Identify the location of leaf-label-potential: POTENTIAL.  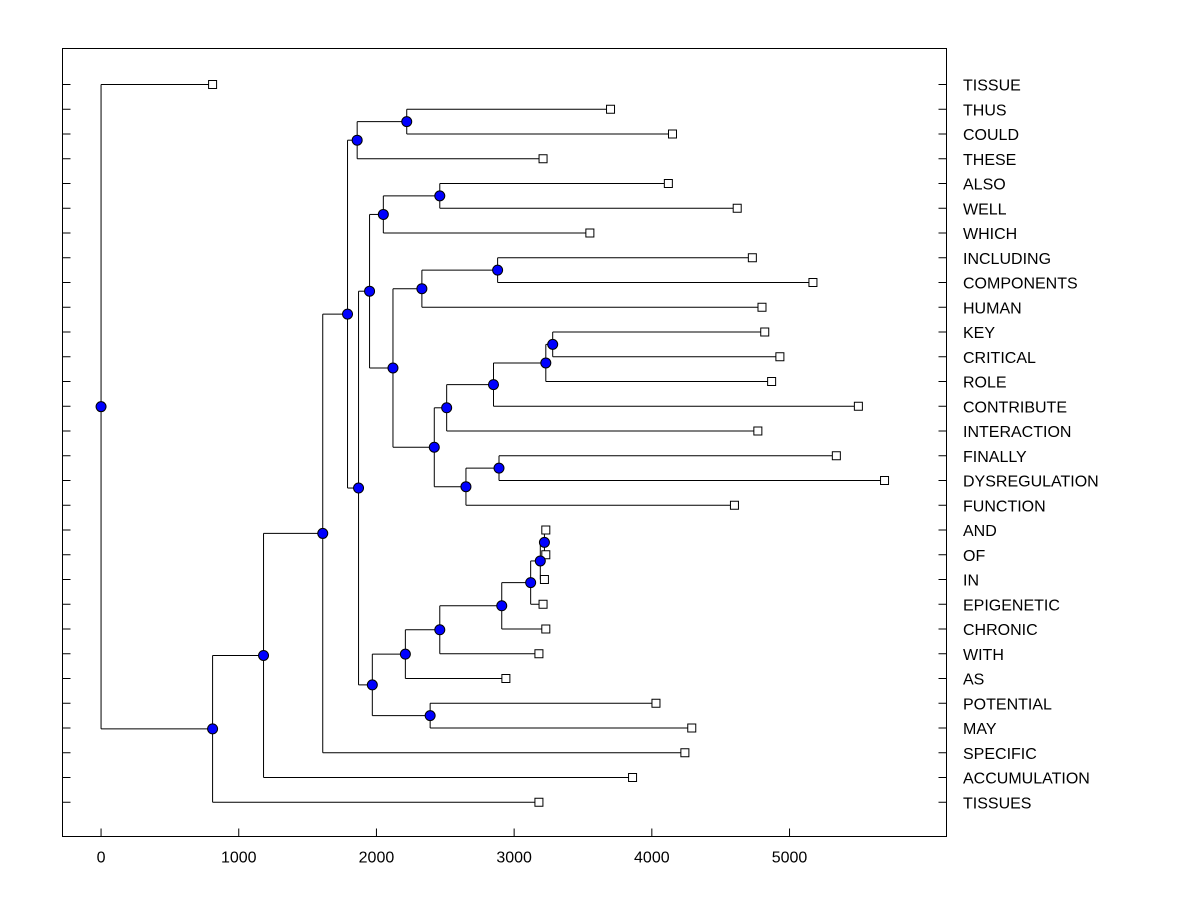
(1007, 704).